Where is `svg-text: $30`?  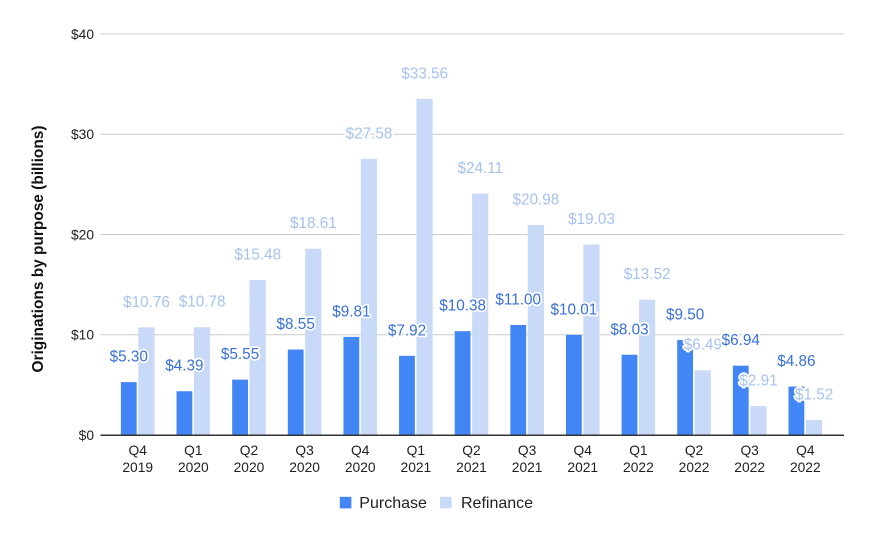
svg-text: $30 is located at coordinates (82, 134).